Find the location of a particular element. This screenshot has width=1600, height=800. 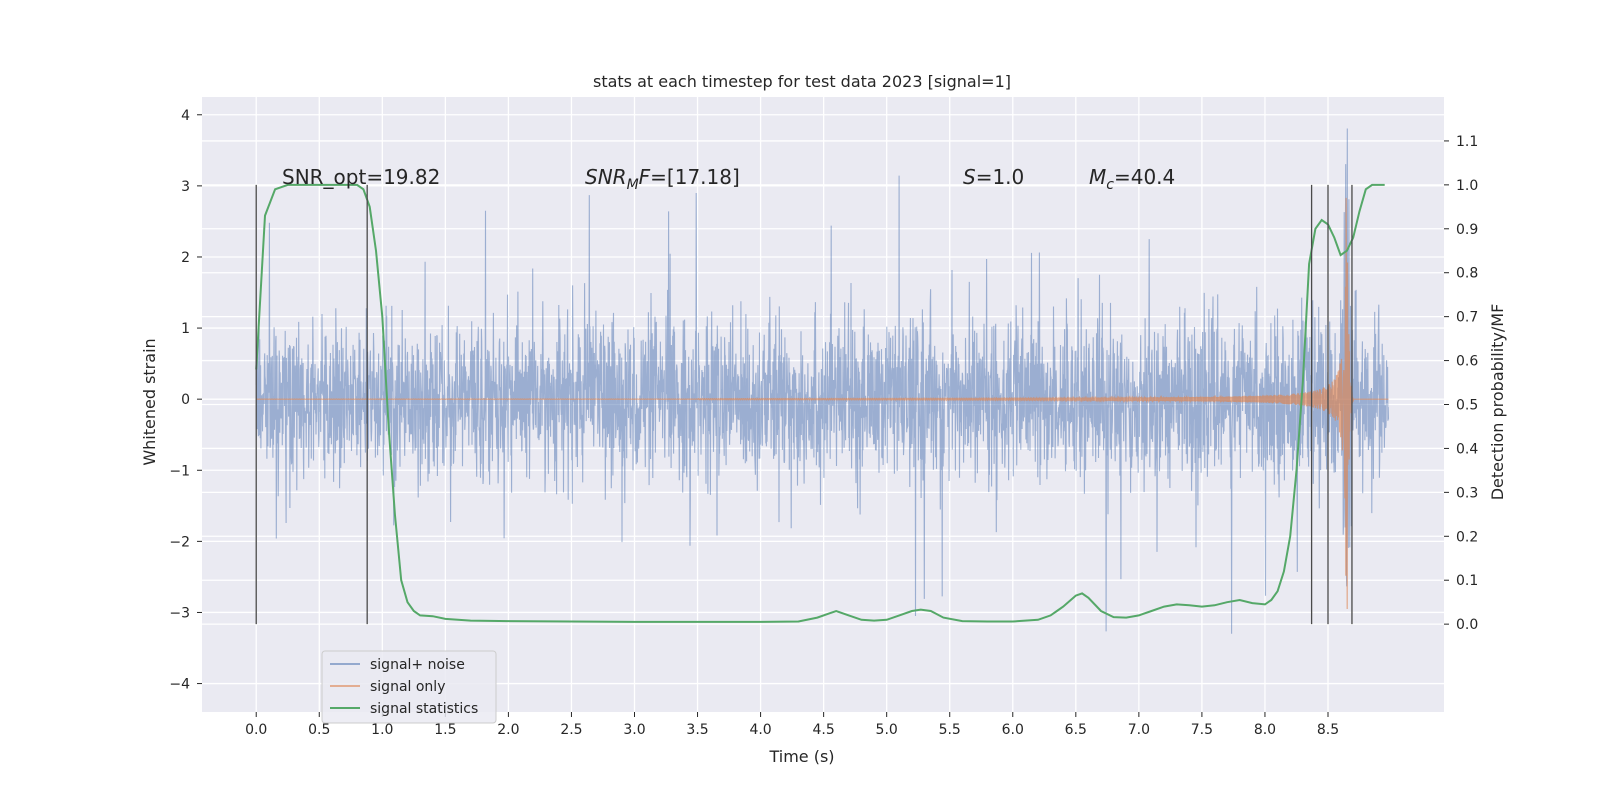

x-tick-label: 6.5 is located at coordinates (1076, 730).